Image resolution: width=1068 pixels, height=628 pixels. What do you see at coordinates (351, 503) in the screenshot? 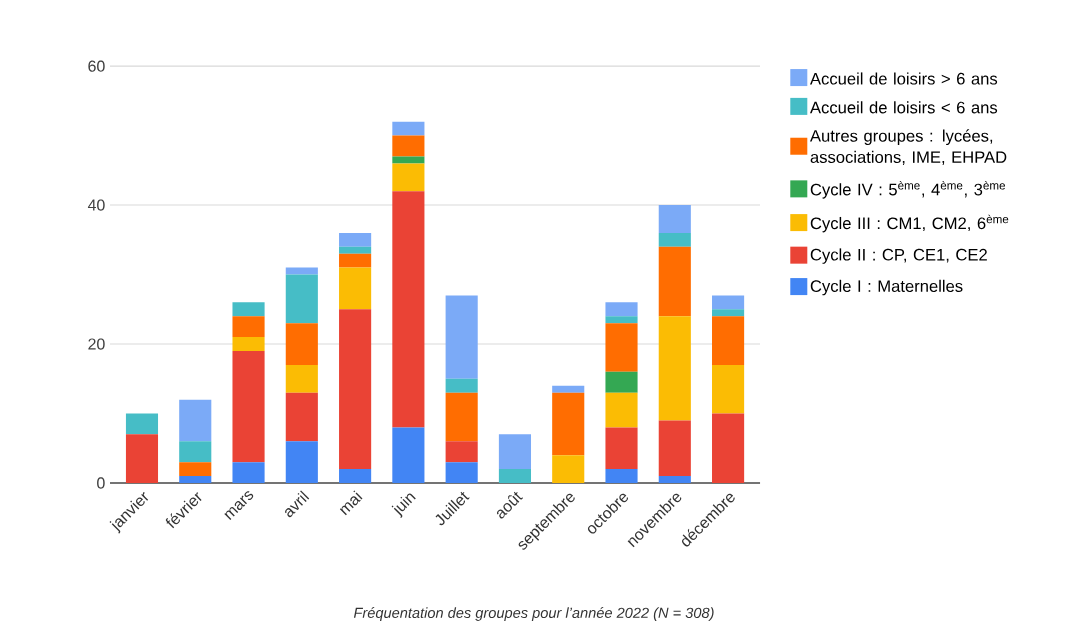
I see `x-tick-label: mai` at bounding box center [351, 503].